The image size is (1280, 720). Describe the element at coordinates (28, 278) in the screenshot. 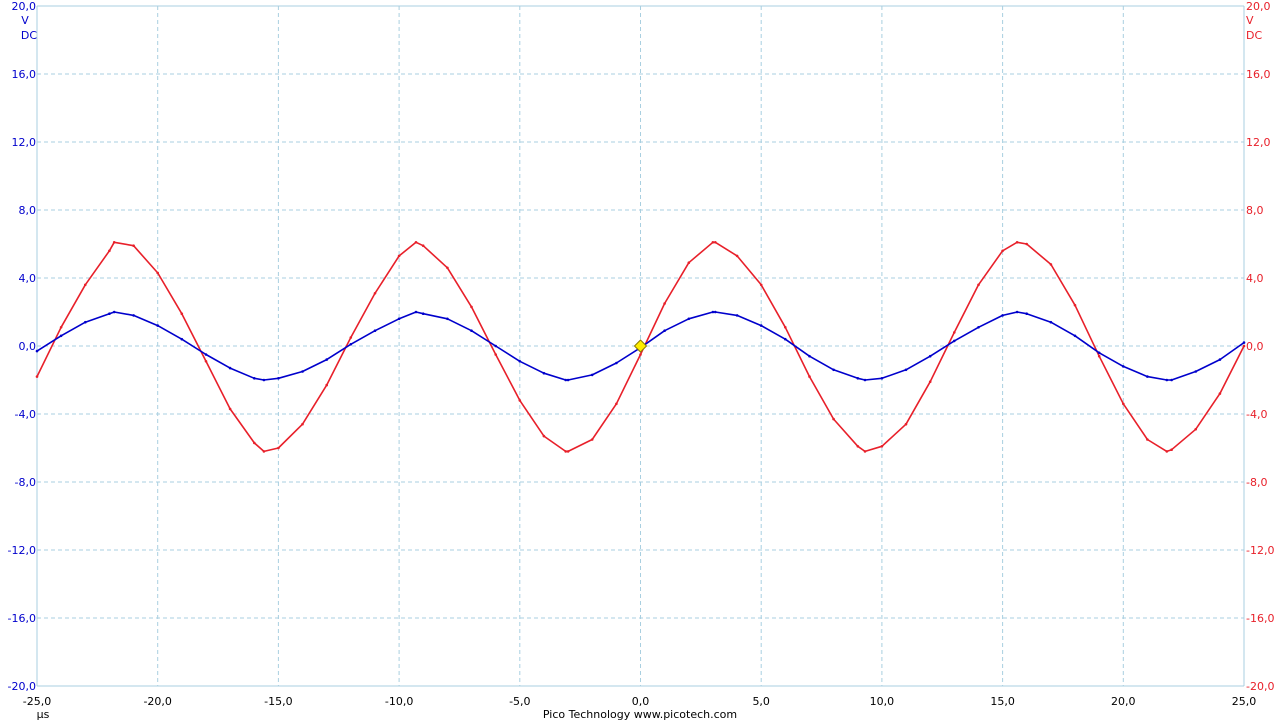

I see `left-tick-label: 4,0` at that location.